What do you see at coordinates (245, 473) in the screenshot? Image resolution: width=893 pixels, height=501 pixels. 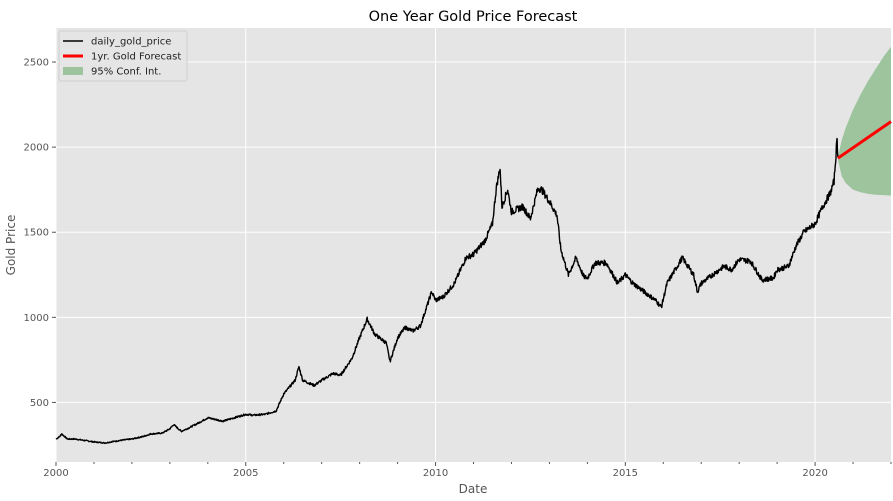 I see `x-tick-label: 2005` at bounding box center [245, 473].